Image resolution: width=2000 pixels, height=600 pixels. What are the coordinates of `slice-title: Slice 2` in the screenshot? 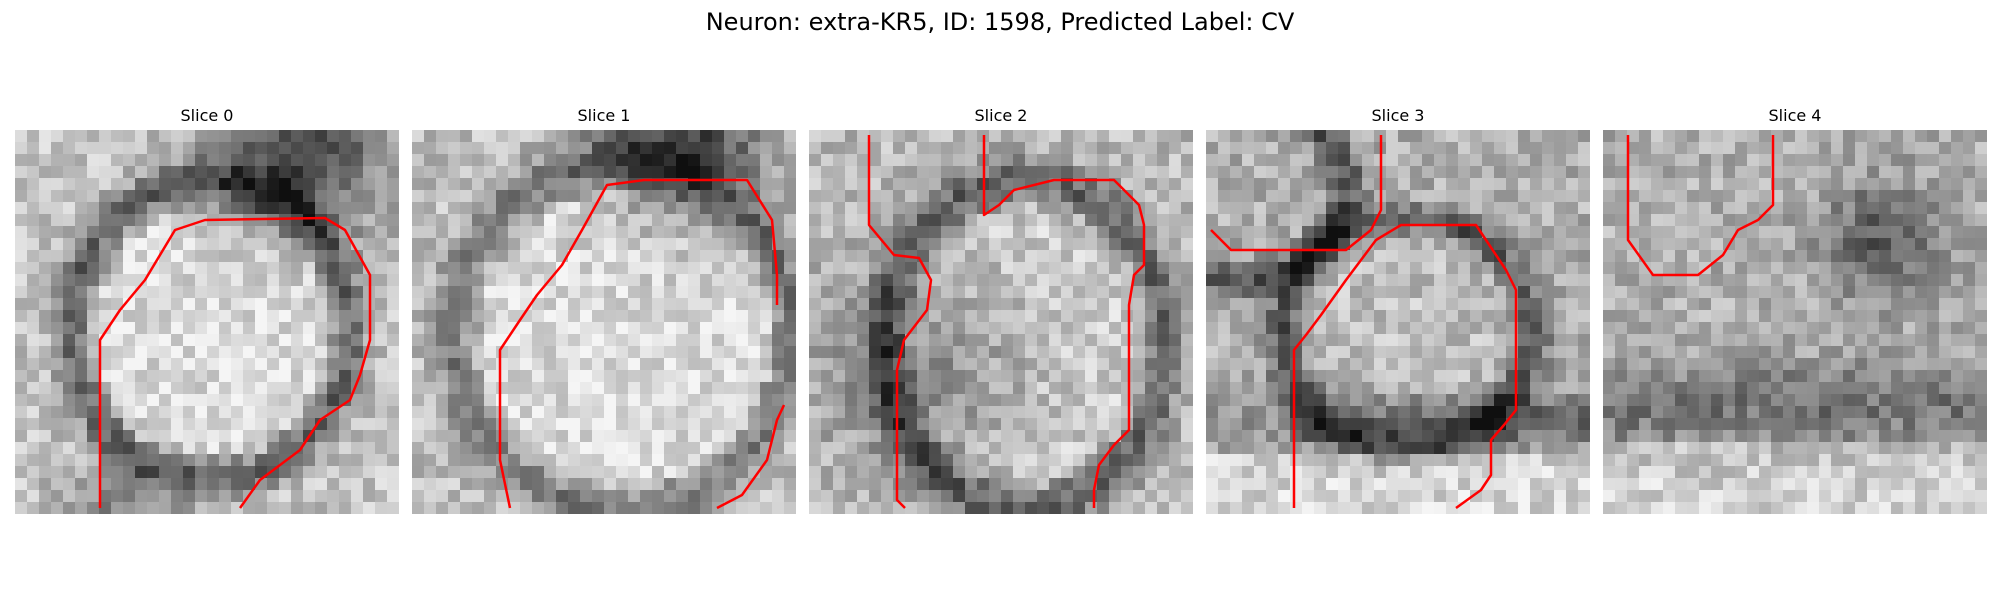 It's located at (1001, 115).